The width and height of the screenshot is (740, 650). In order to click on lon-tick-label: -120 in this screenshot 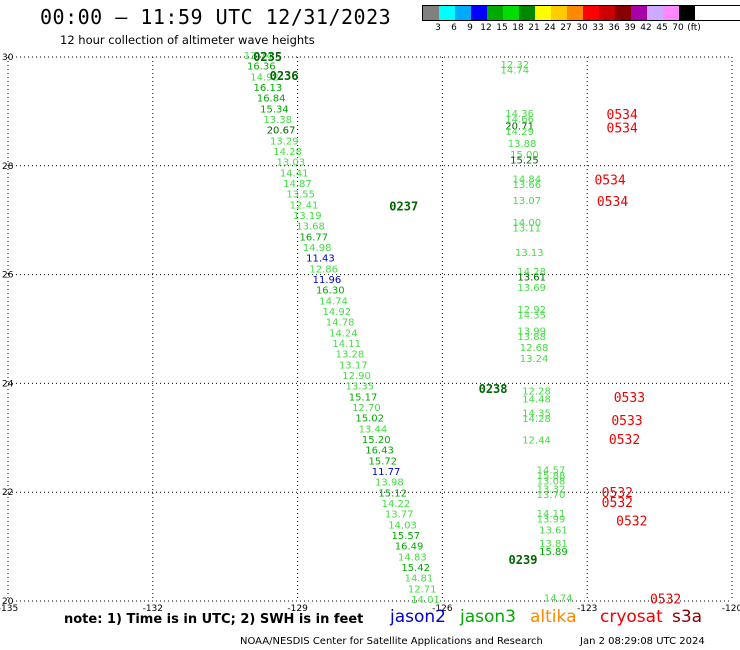, I will do `click(731, 609)`.